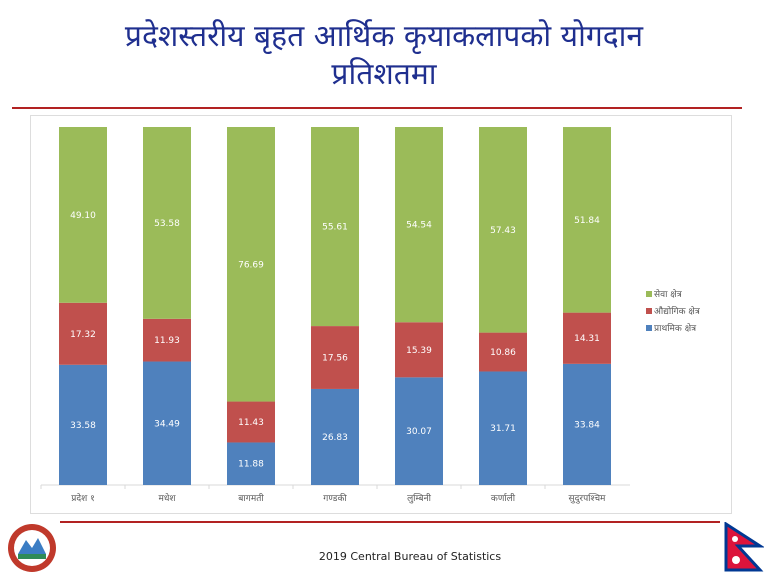 This screenshot has height=576, width=768. What do you see at coordinates (390, 522) in the screenshot?
I see `bottom-divider` at bounding box center [390, 522].